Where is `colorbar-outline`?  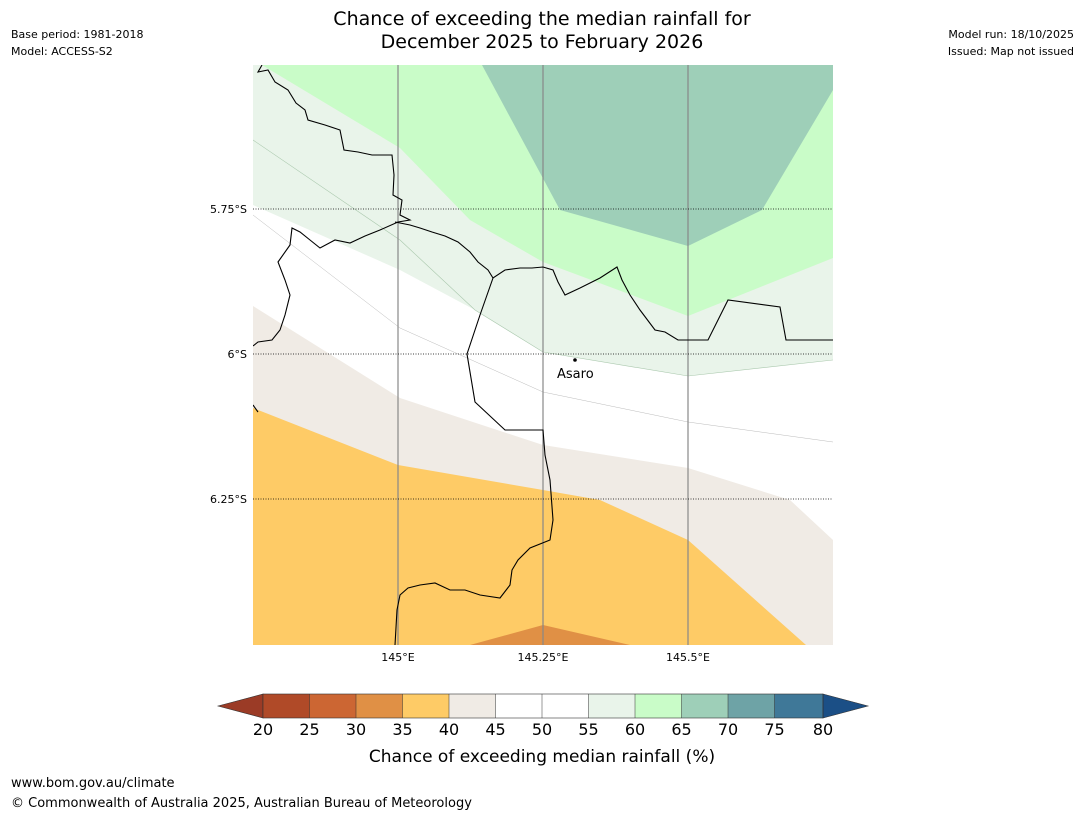
colorbar-outline is located at coordinates (543, 706).